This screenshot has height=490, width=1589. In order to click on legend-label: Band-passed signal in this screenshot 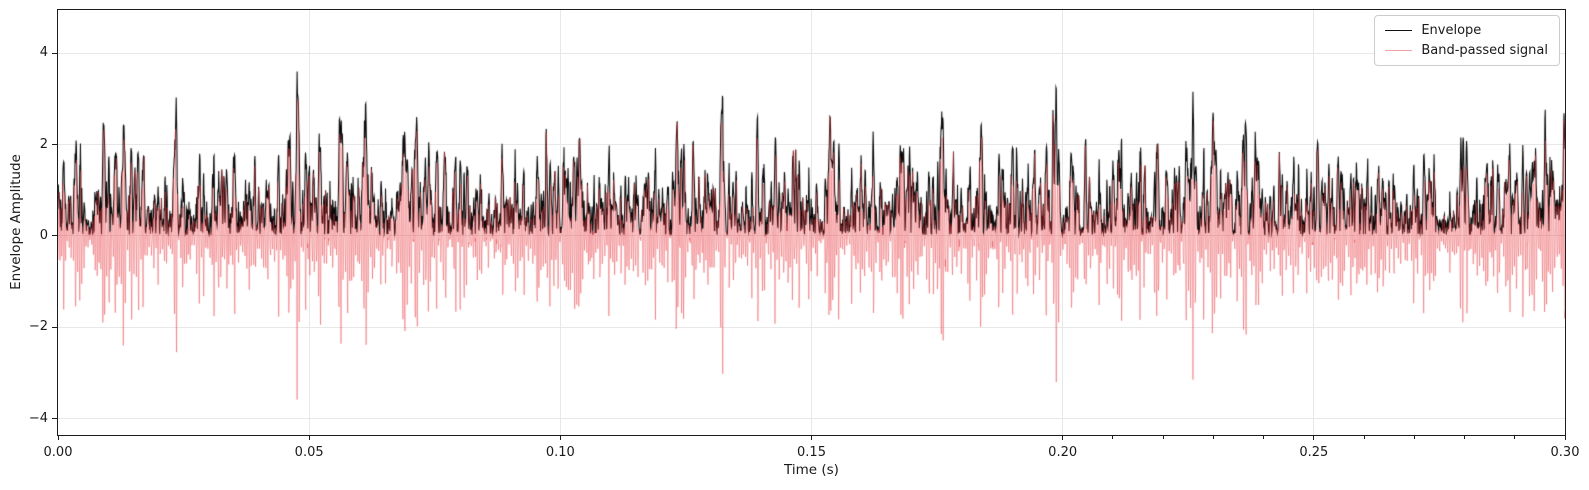, I will do `click(1484, 50)`.